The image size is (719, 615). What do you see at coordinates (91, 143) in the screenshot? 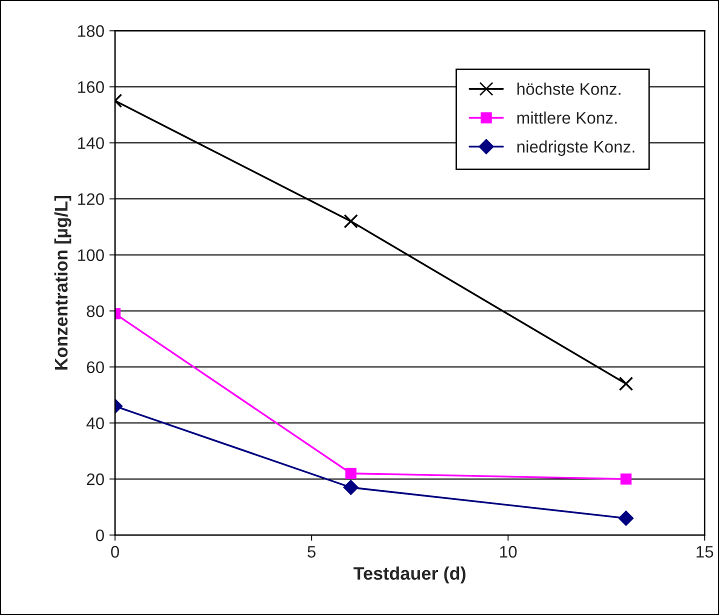
I see `y-tick-label: 140` at bounding box center [91, 143].